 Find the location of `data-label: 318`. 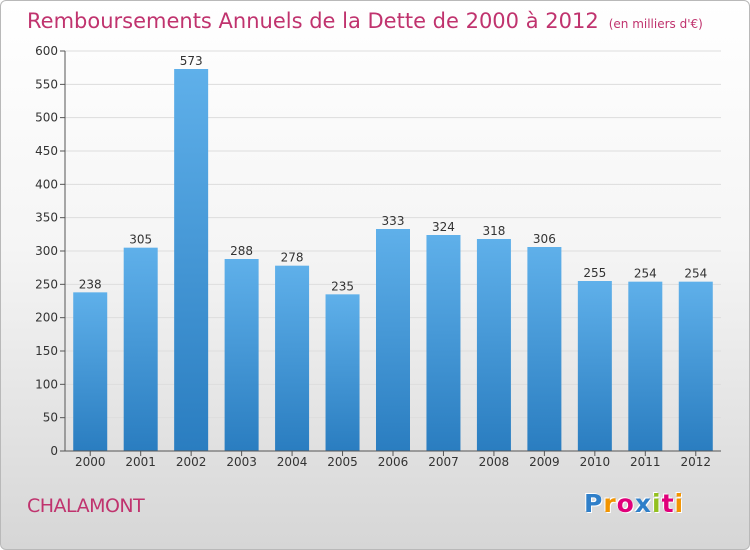

data-label: 318 is located at coordinates (493, 231).